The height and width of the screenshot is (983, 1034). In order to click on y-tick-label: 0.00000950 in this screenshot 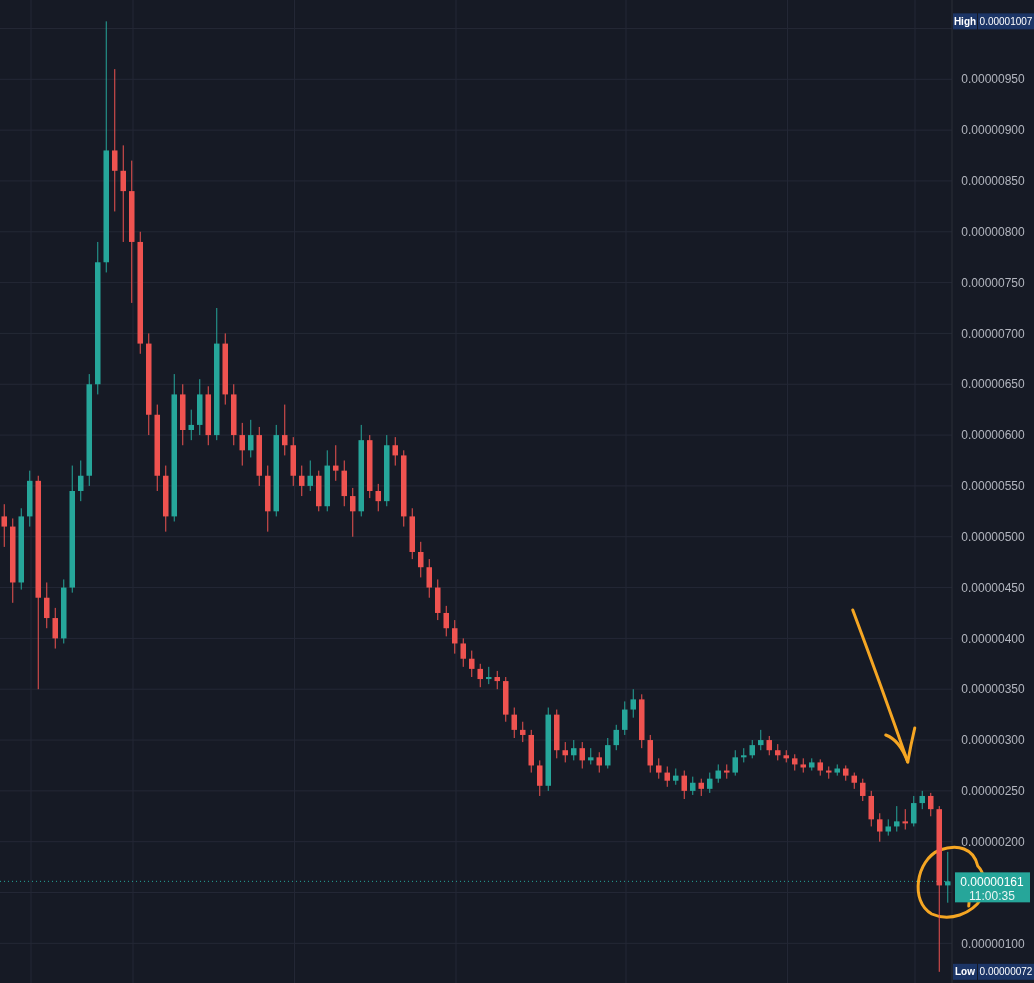, I will do `click(993, 79)`.